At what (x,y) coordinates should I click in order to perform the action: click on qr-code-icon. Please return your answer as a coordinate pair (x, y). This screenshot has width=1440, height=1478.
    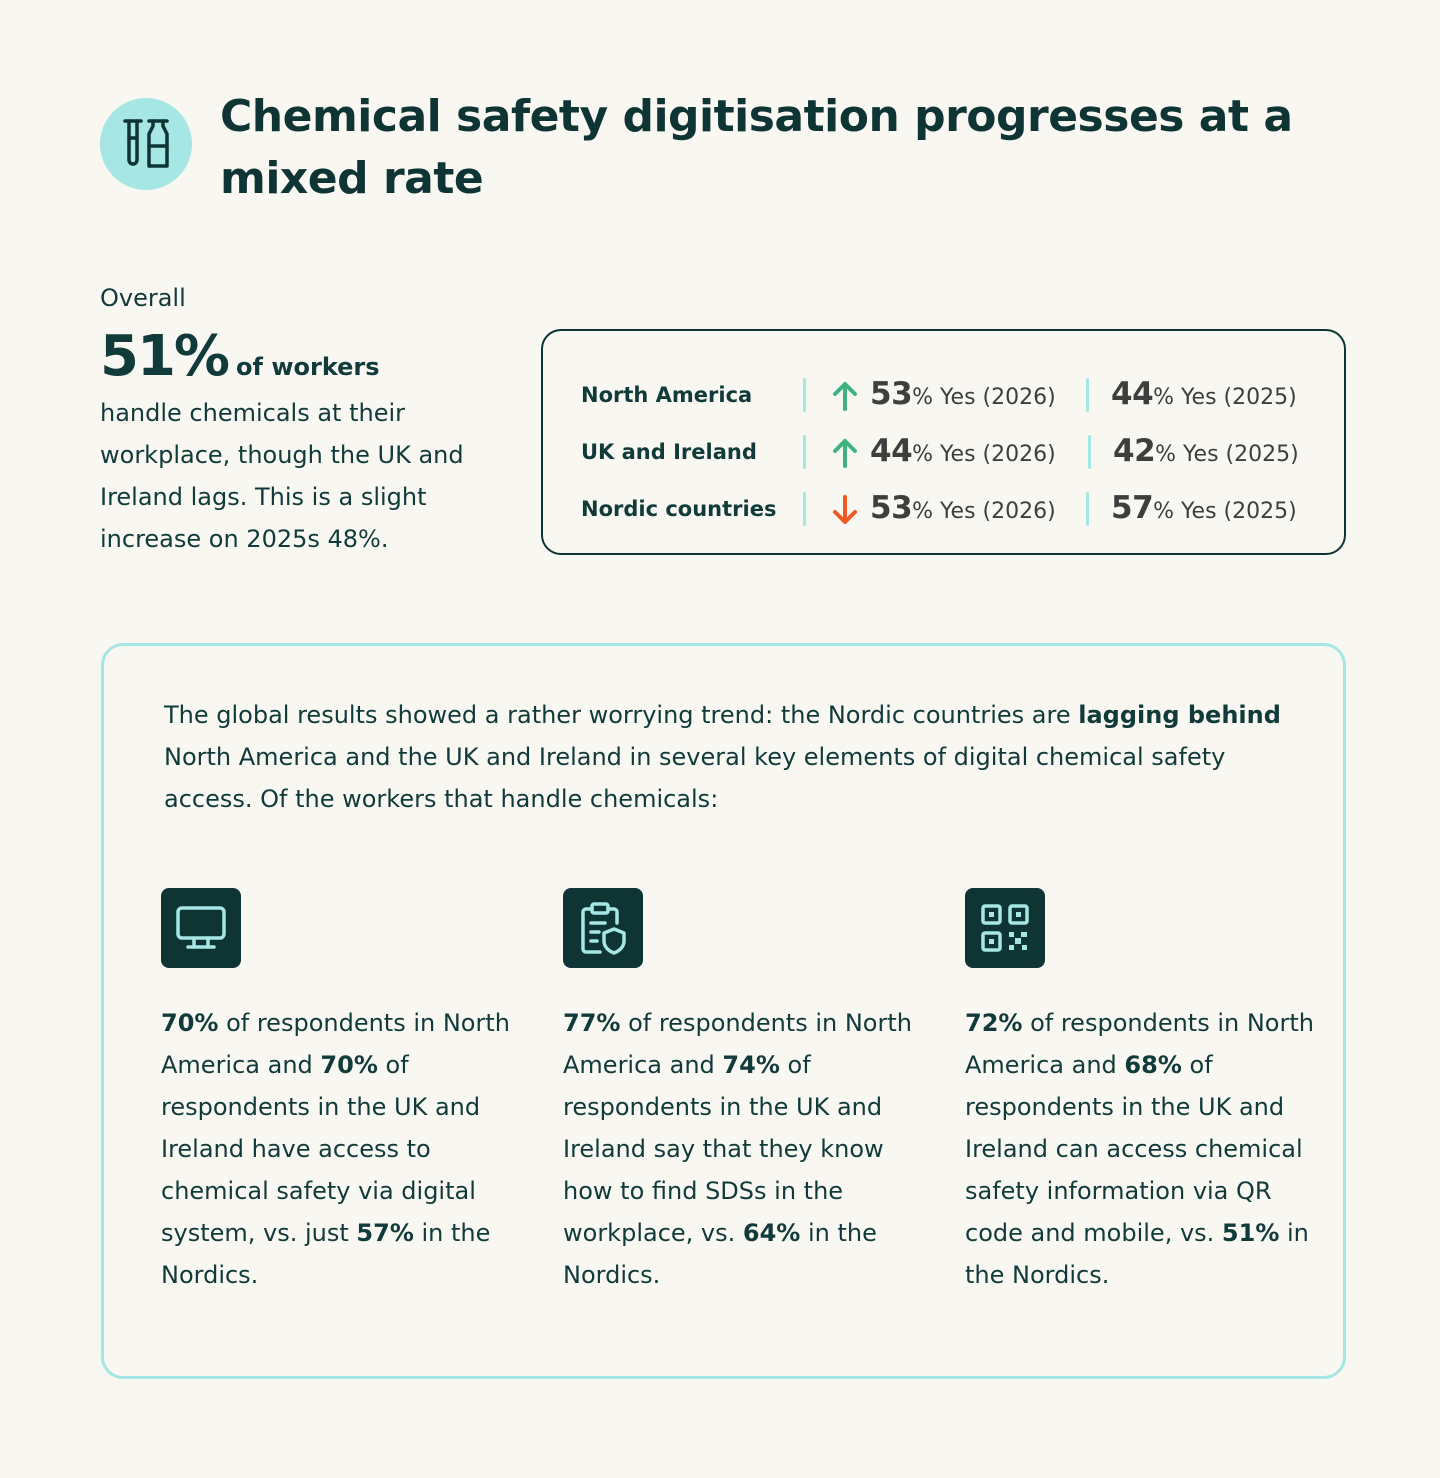
    Looking at the image, I should click on (1005, 928).